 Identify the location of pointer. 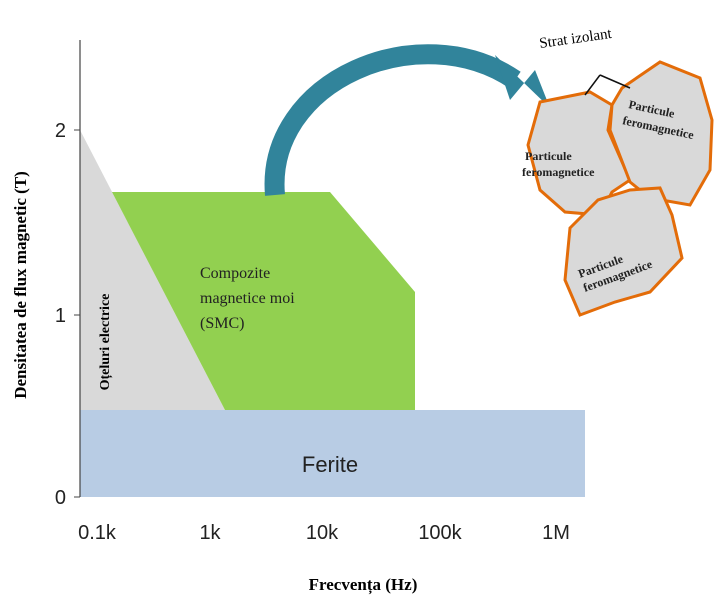
(607, 85).